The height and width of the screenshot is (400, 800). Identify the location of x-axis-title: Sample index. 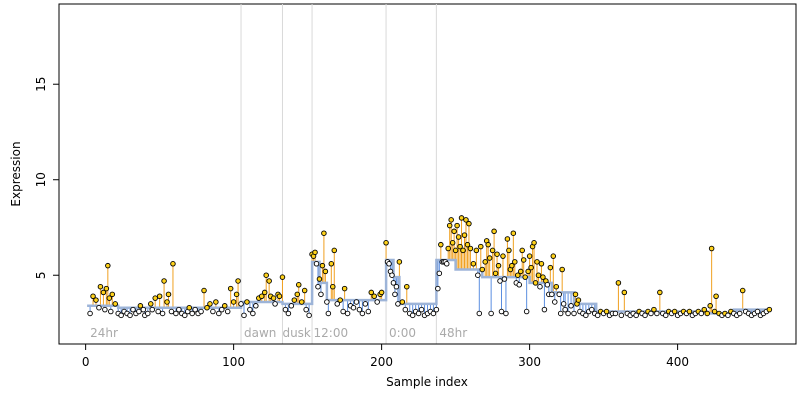
(427, 382).